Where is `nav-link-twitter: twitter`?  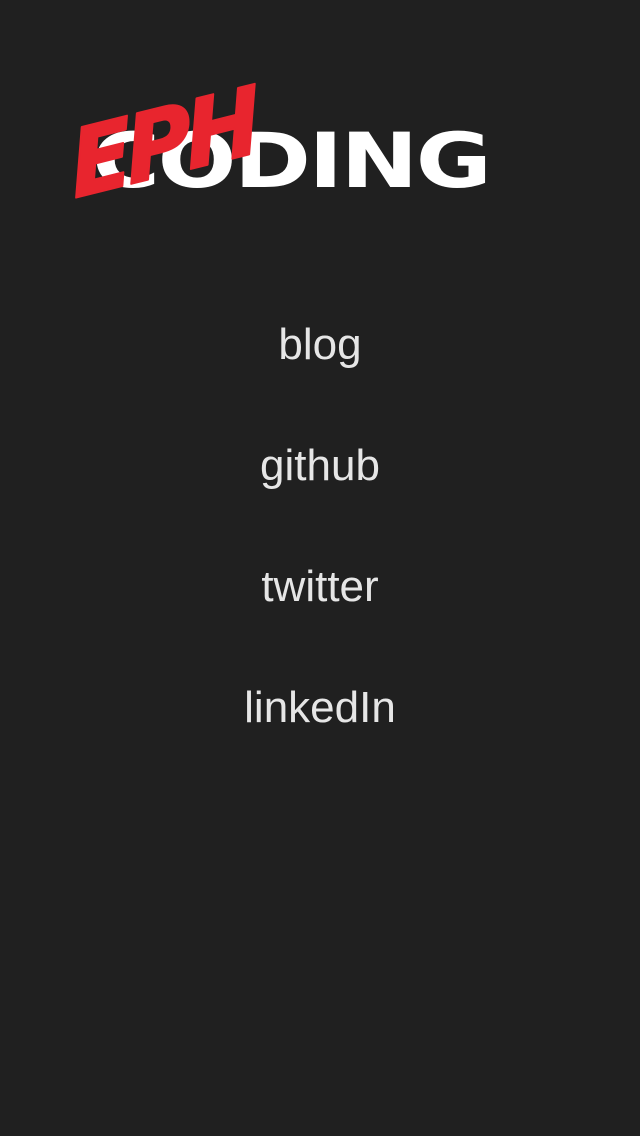 nav-link-twitter: twitter is located at coordinates (320, 586).